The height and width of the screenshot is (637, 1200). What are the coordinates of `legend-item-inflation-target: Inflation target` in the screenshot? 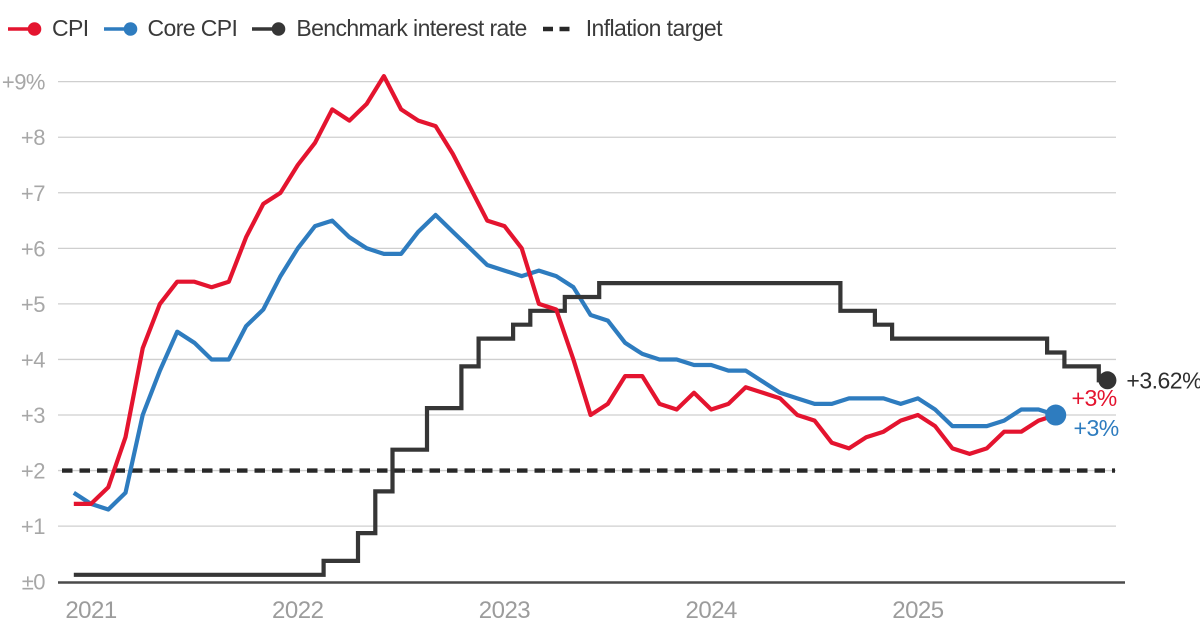 It's located at (632, 28).